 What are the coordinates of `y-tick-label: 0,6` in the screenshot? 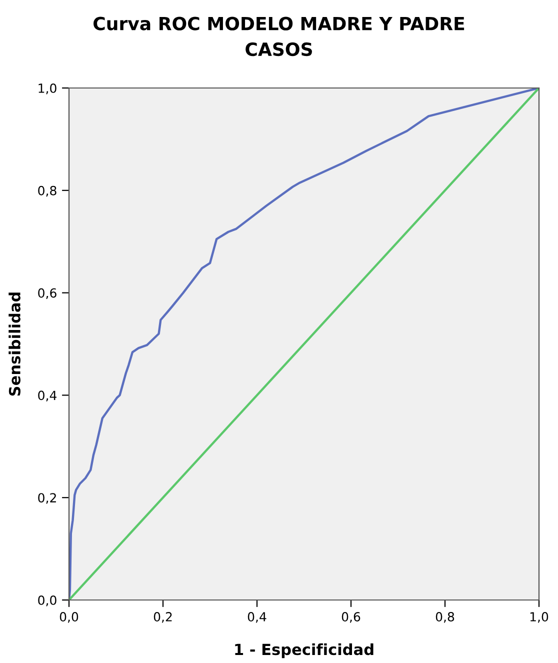 It's located at (47, 293).